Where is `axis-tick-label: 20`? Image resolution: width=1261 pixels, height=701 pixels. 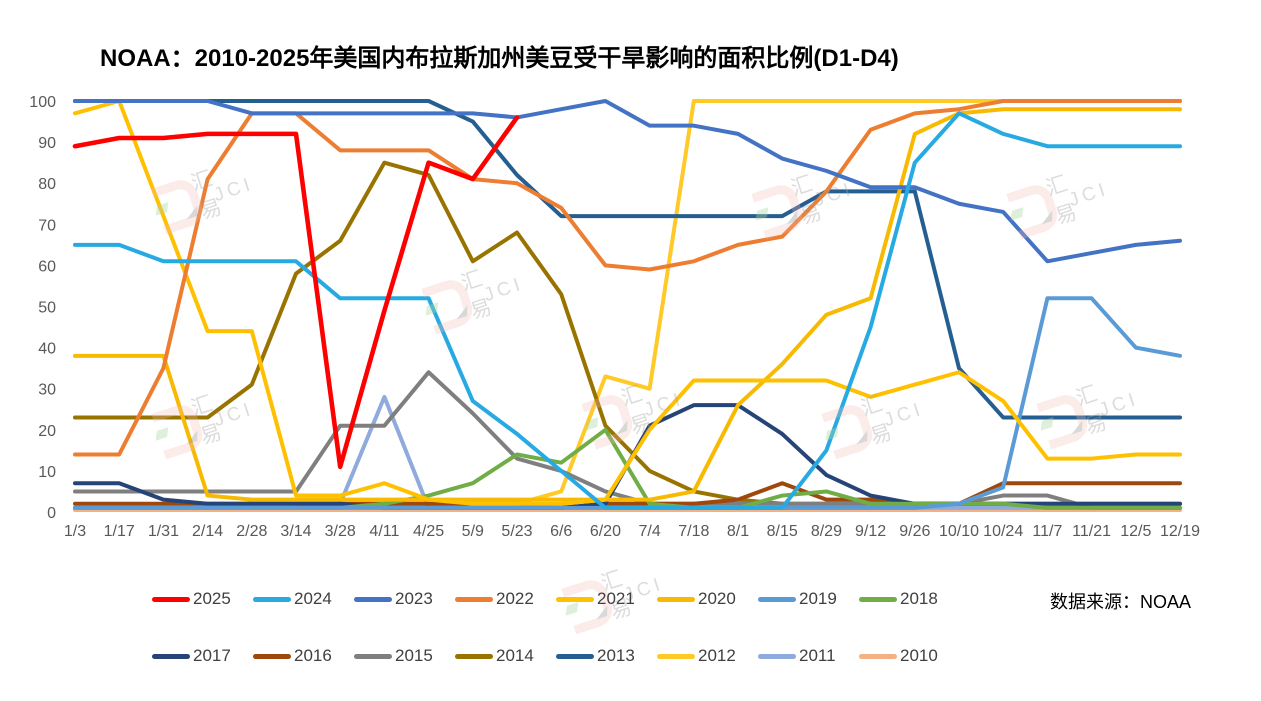
axis-tick-label: 20 is located at coordinates (47, 431).